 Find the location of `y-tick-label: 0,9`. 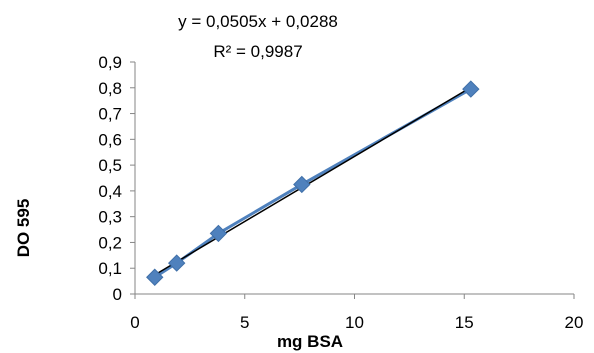

y-tick-label: 0,9 is located at coordinates (110, 62).